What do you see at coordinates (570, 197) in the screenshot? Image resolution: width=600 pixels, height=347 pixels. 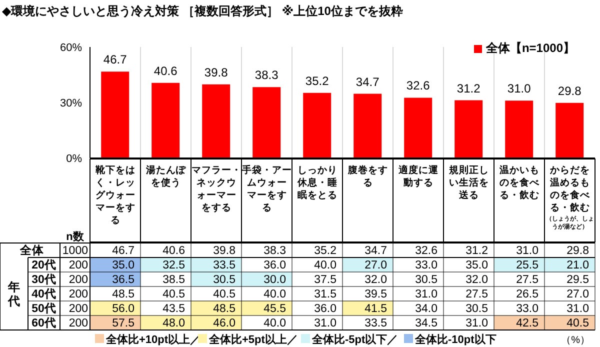 I see `x-tick-label: からだを温めるものを食べる・飲む（しょうが、しょうが湯など）` at bounding box center [570, 197].